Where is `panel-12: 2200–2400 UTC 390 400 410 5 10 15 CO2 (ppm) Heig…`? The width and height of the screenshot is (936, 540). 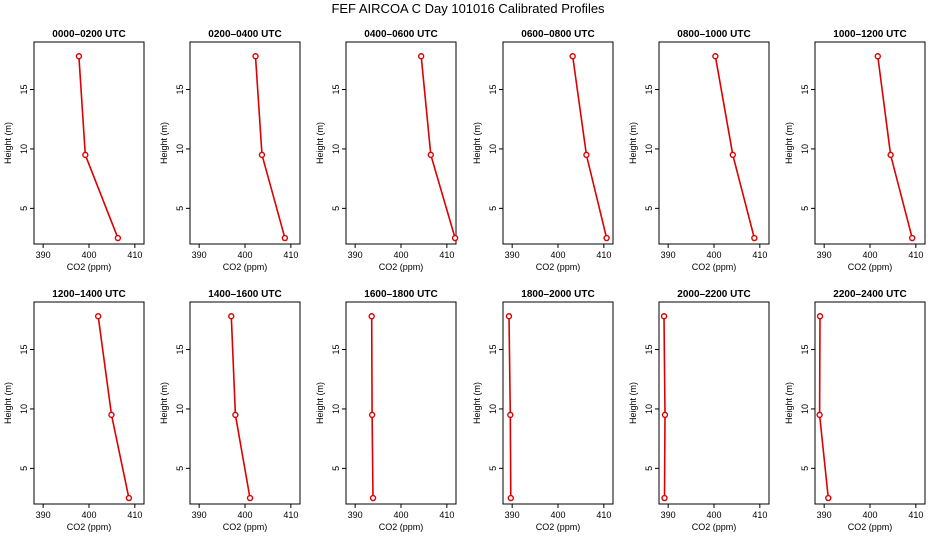 panel-12: 2200–2400 UTC 390 400 410 5 10 15 CO2 (ppm) Heig… is located at coordinates (855, 410).